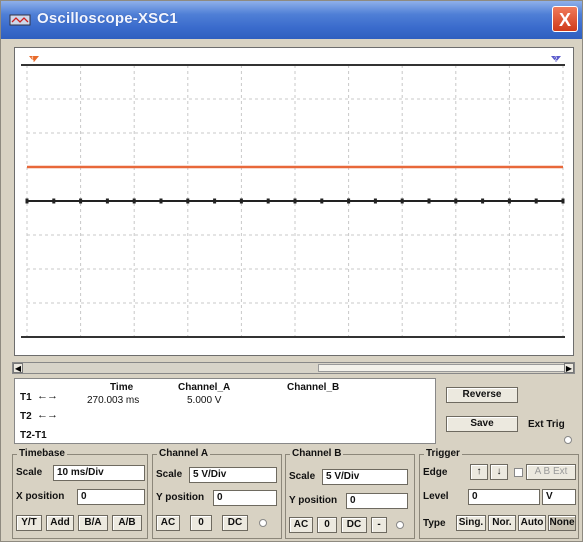  What do you see at coordinates (400, 525) in the screenshot?
I see `channel-b-terminal-icon` at bounding box center [400, 525].